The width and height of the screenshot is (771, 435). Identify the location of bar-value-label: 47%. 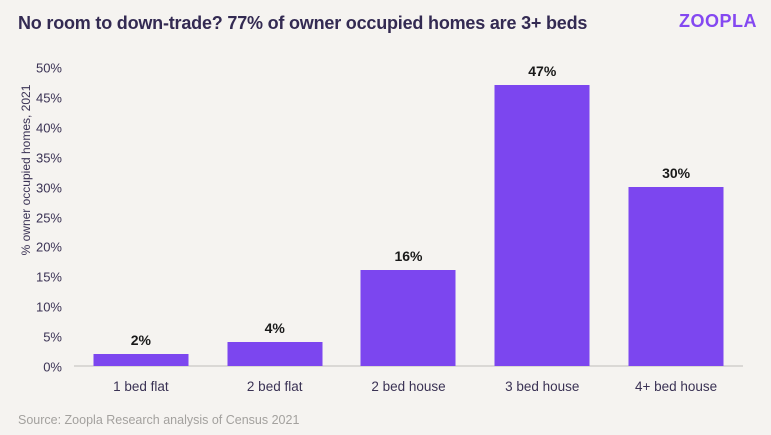
(542, 70).